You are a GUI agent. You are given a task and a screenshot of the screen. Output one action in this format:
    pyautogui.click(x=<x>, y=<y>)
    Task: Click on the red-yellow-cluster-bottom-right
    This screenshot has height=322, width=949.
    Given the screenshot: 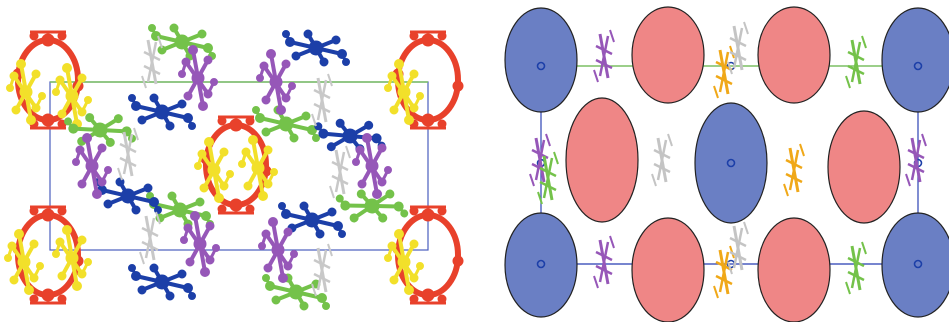 What is the action you would take?
    pyautogui.click(x=423, y=255)
    